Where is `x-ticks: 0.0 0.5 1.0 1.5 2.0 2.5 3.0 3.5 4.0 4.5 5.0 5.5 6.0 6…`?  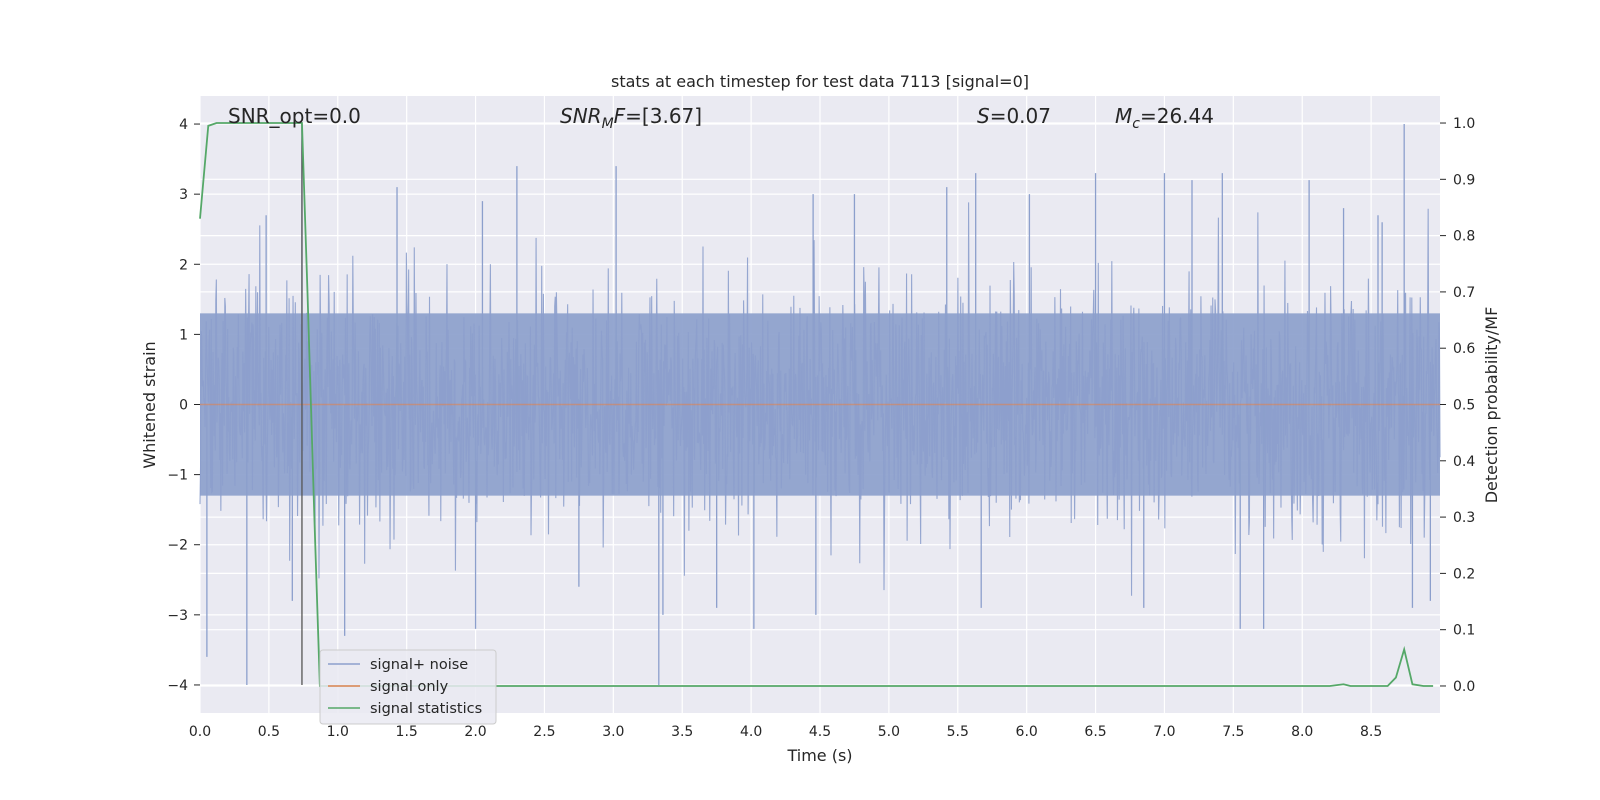
x-ticks: 0.0 0.5 1.0 1.5 2.0 2.5 3.0 3.5 4.0 4.5 5.0 5.5 6.0 6… is located at coordinates (785, 732).